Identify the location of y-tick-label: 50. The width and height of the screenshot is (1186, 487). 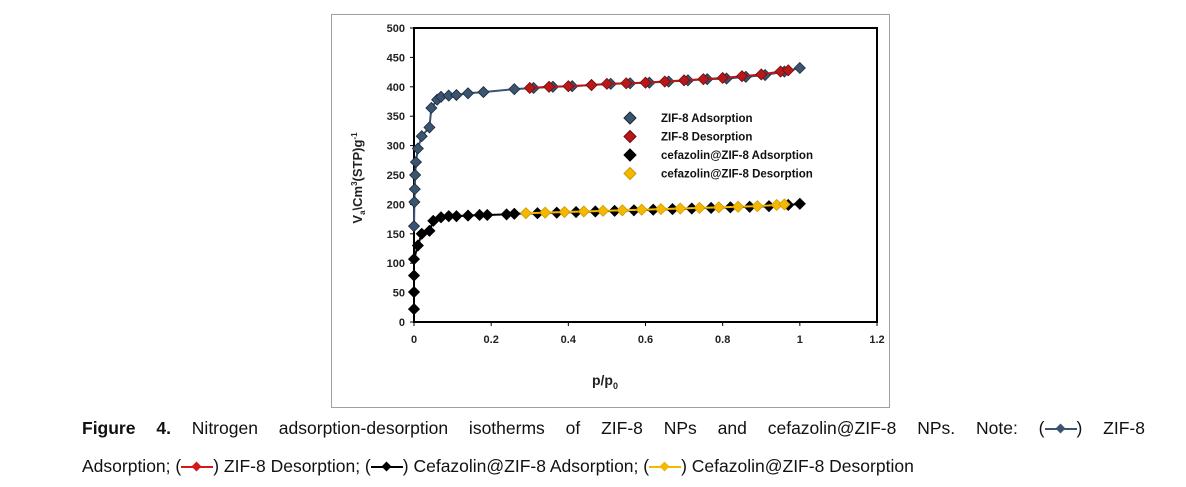
(399, 294).